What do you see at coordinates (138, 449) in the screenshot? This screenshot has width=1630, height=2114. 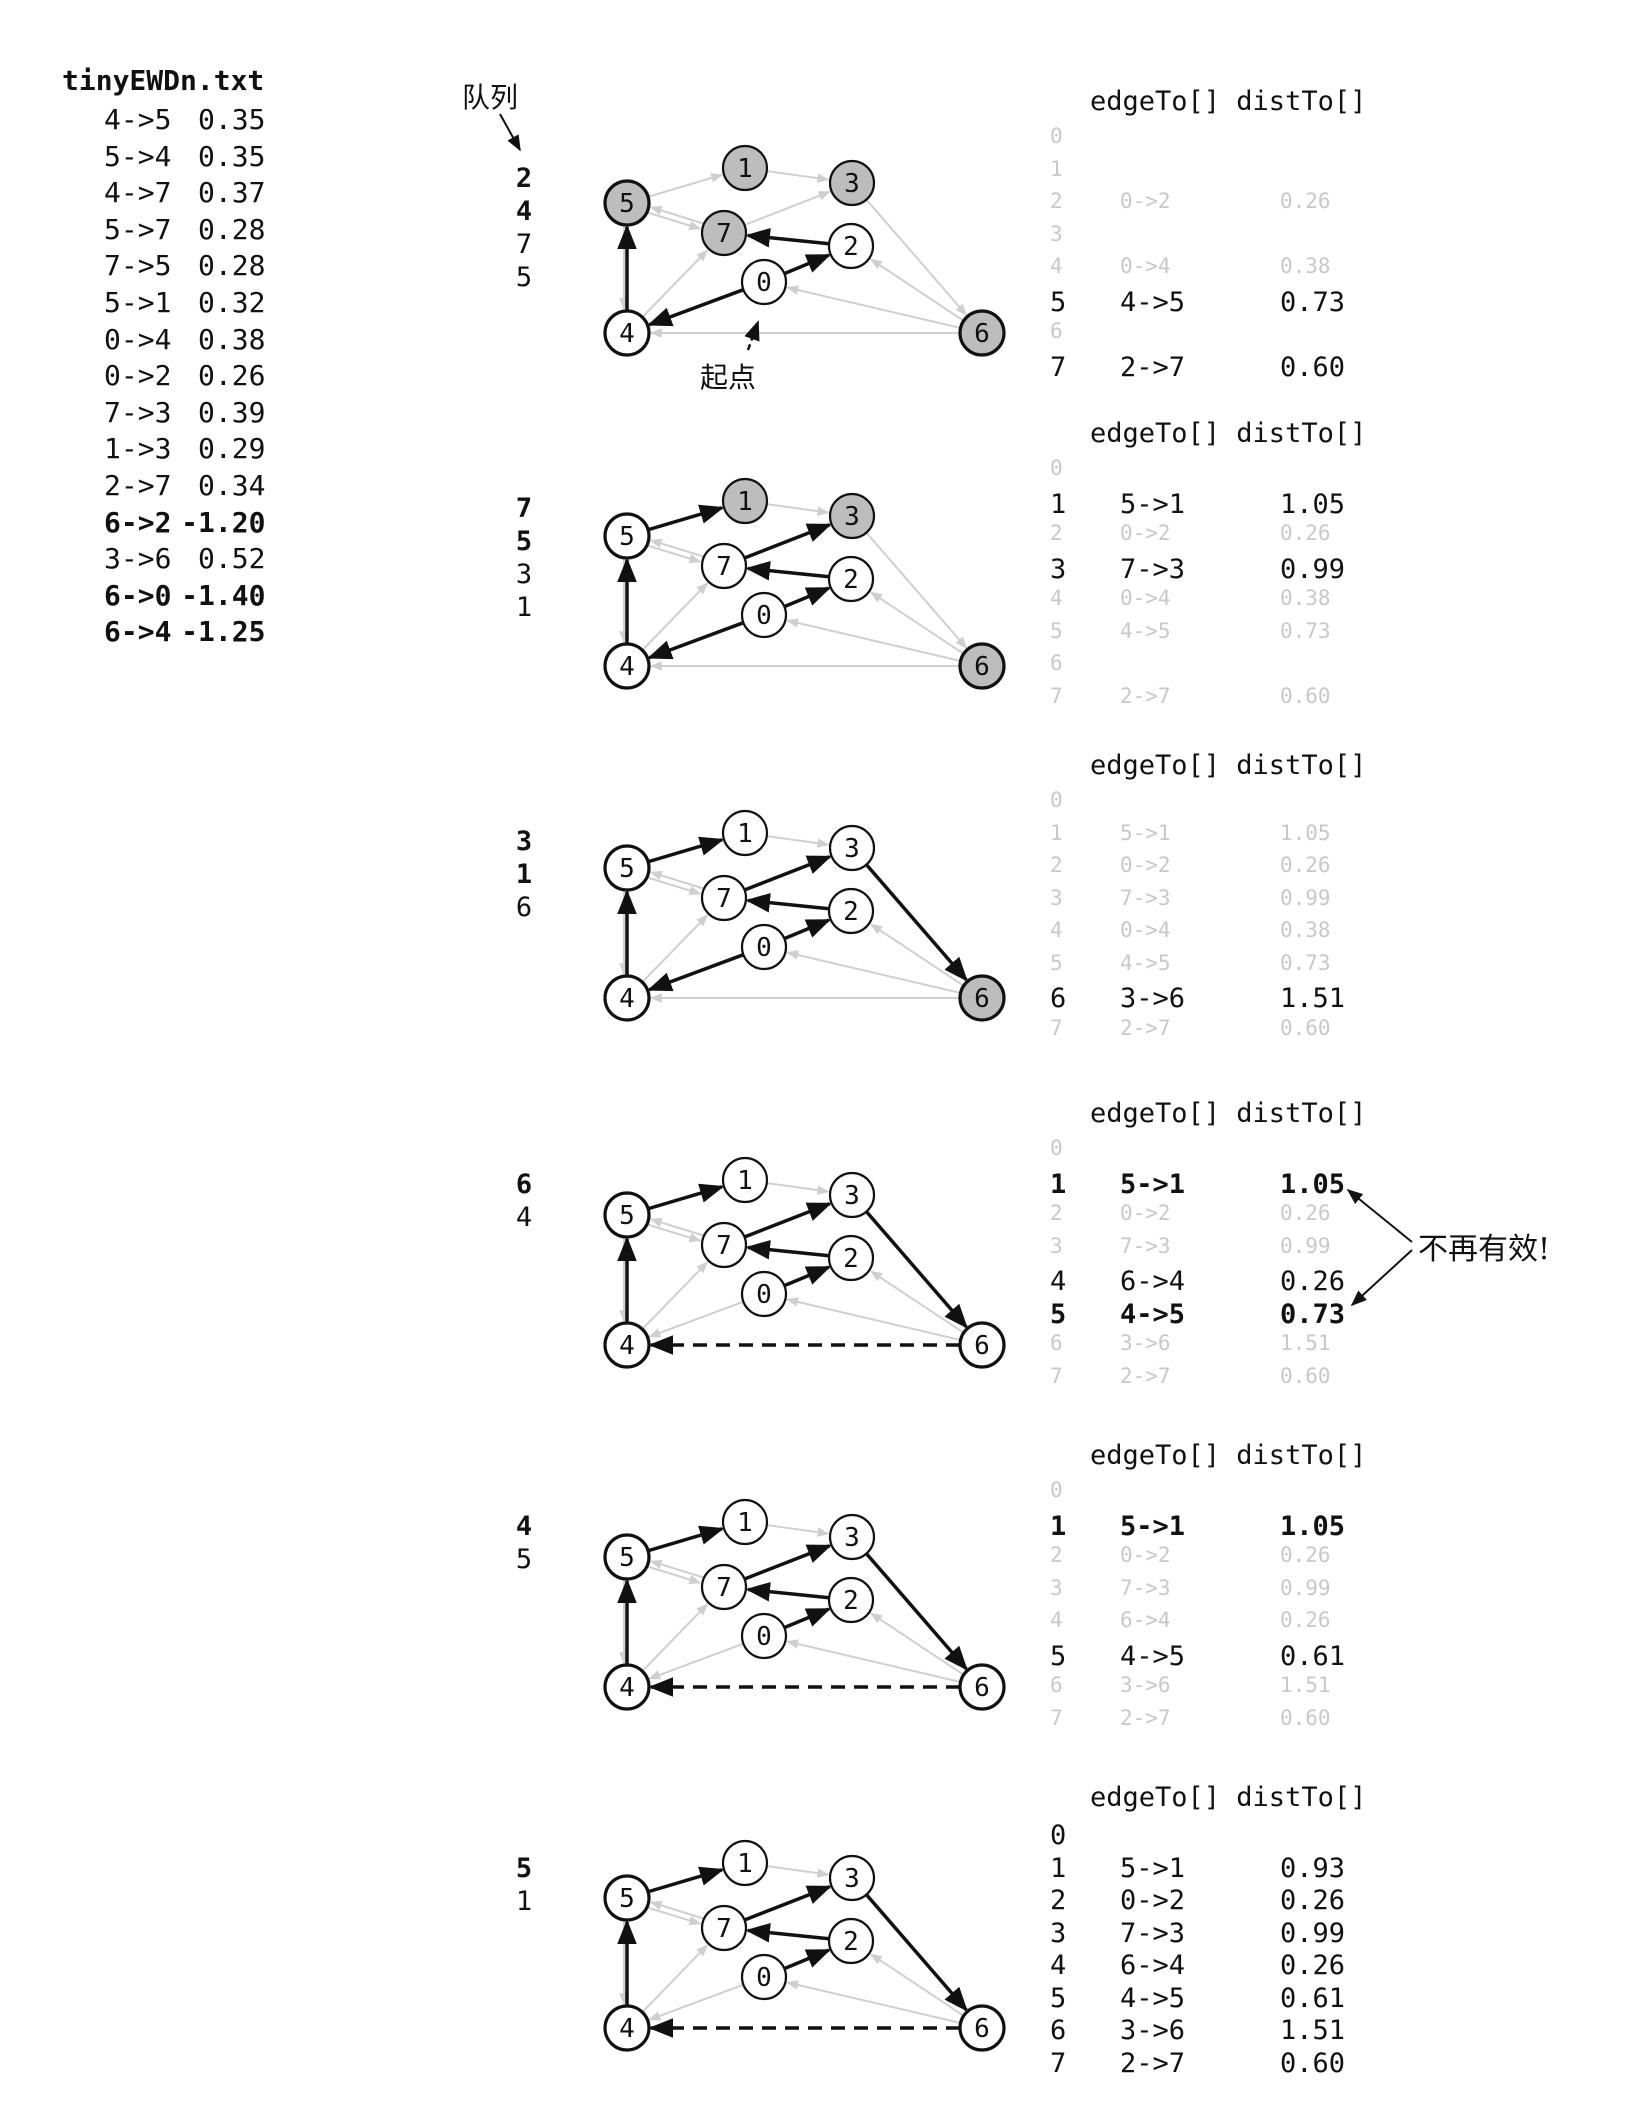 I see `edge-label: 1->3` at bounding box center [138, 449].